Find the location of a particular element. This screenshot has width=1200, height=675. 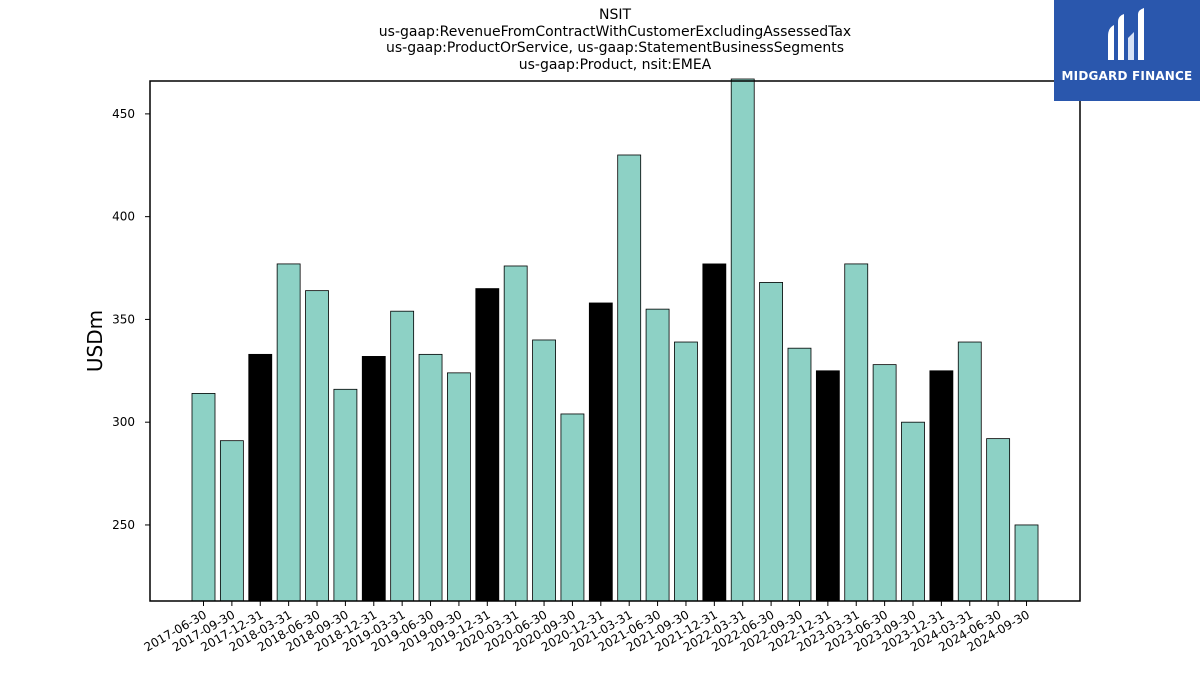

y-axis: 250 300 350 400 450 is located at coordinates (131, 319).